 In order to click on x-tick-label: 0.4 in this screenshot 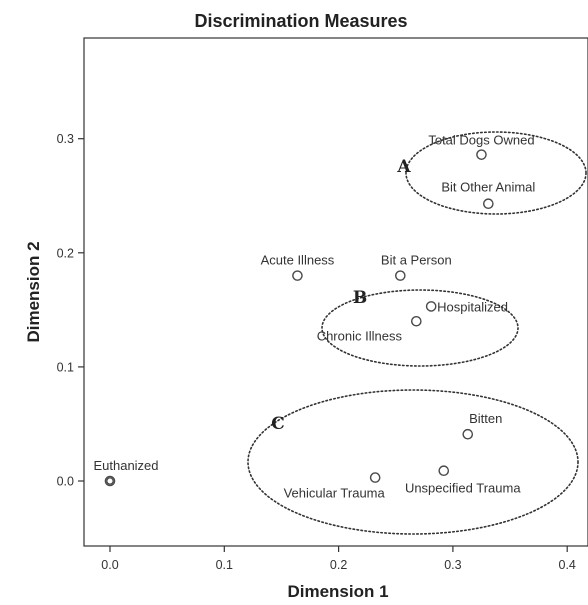, I will do `click(567, 565)`.